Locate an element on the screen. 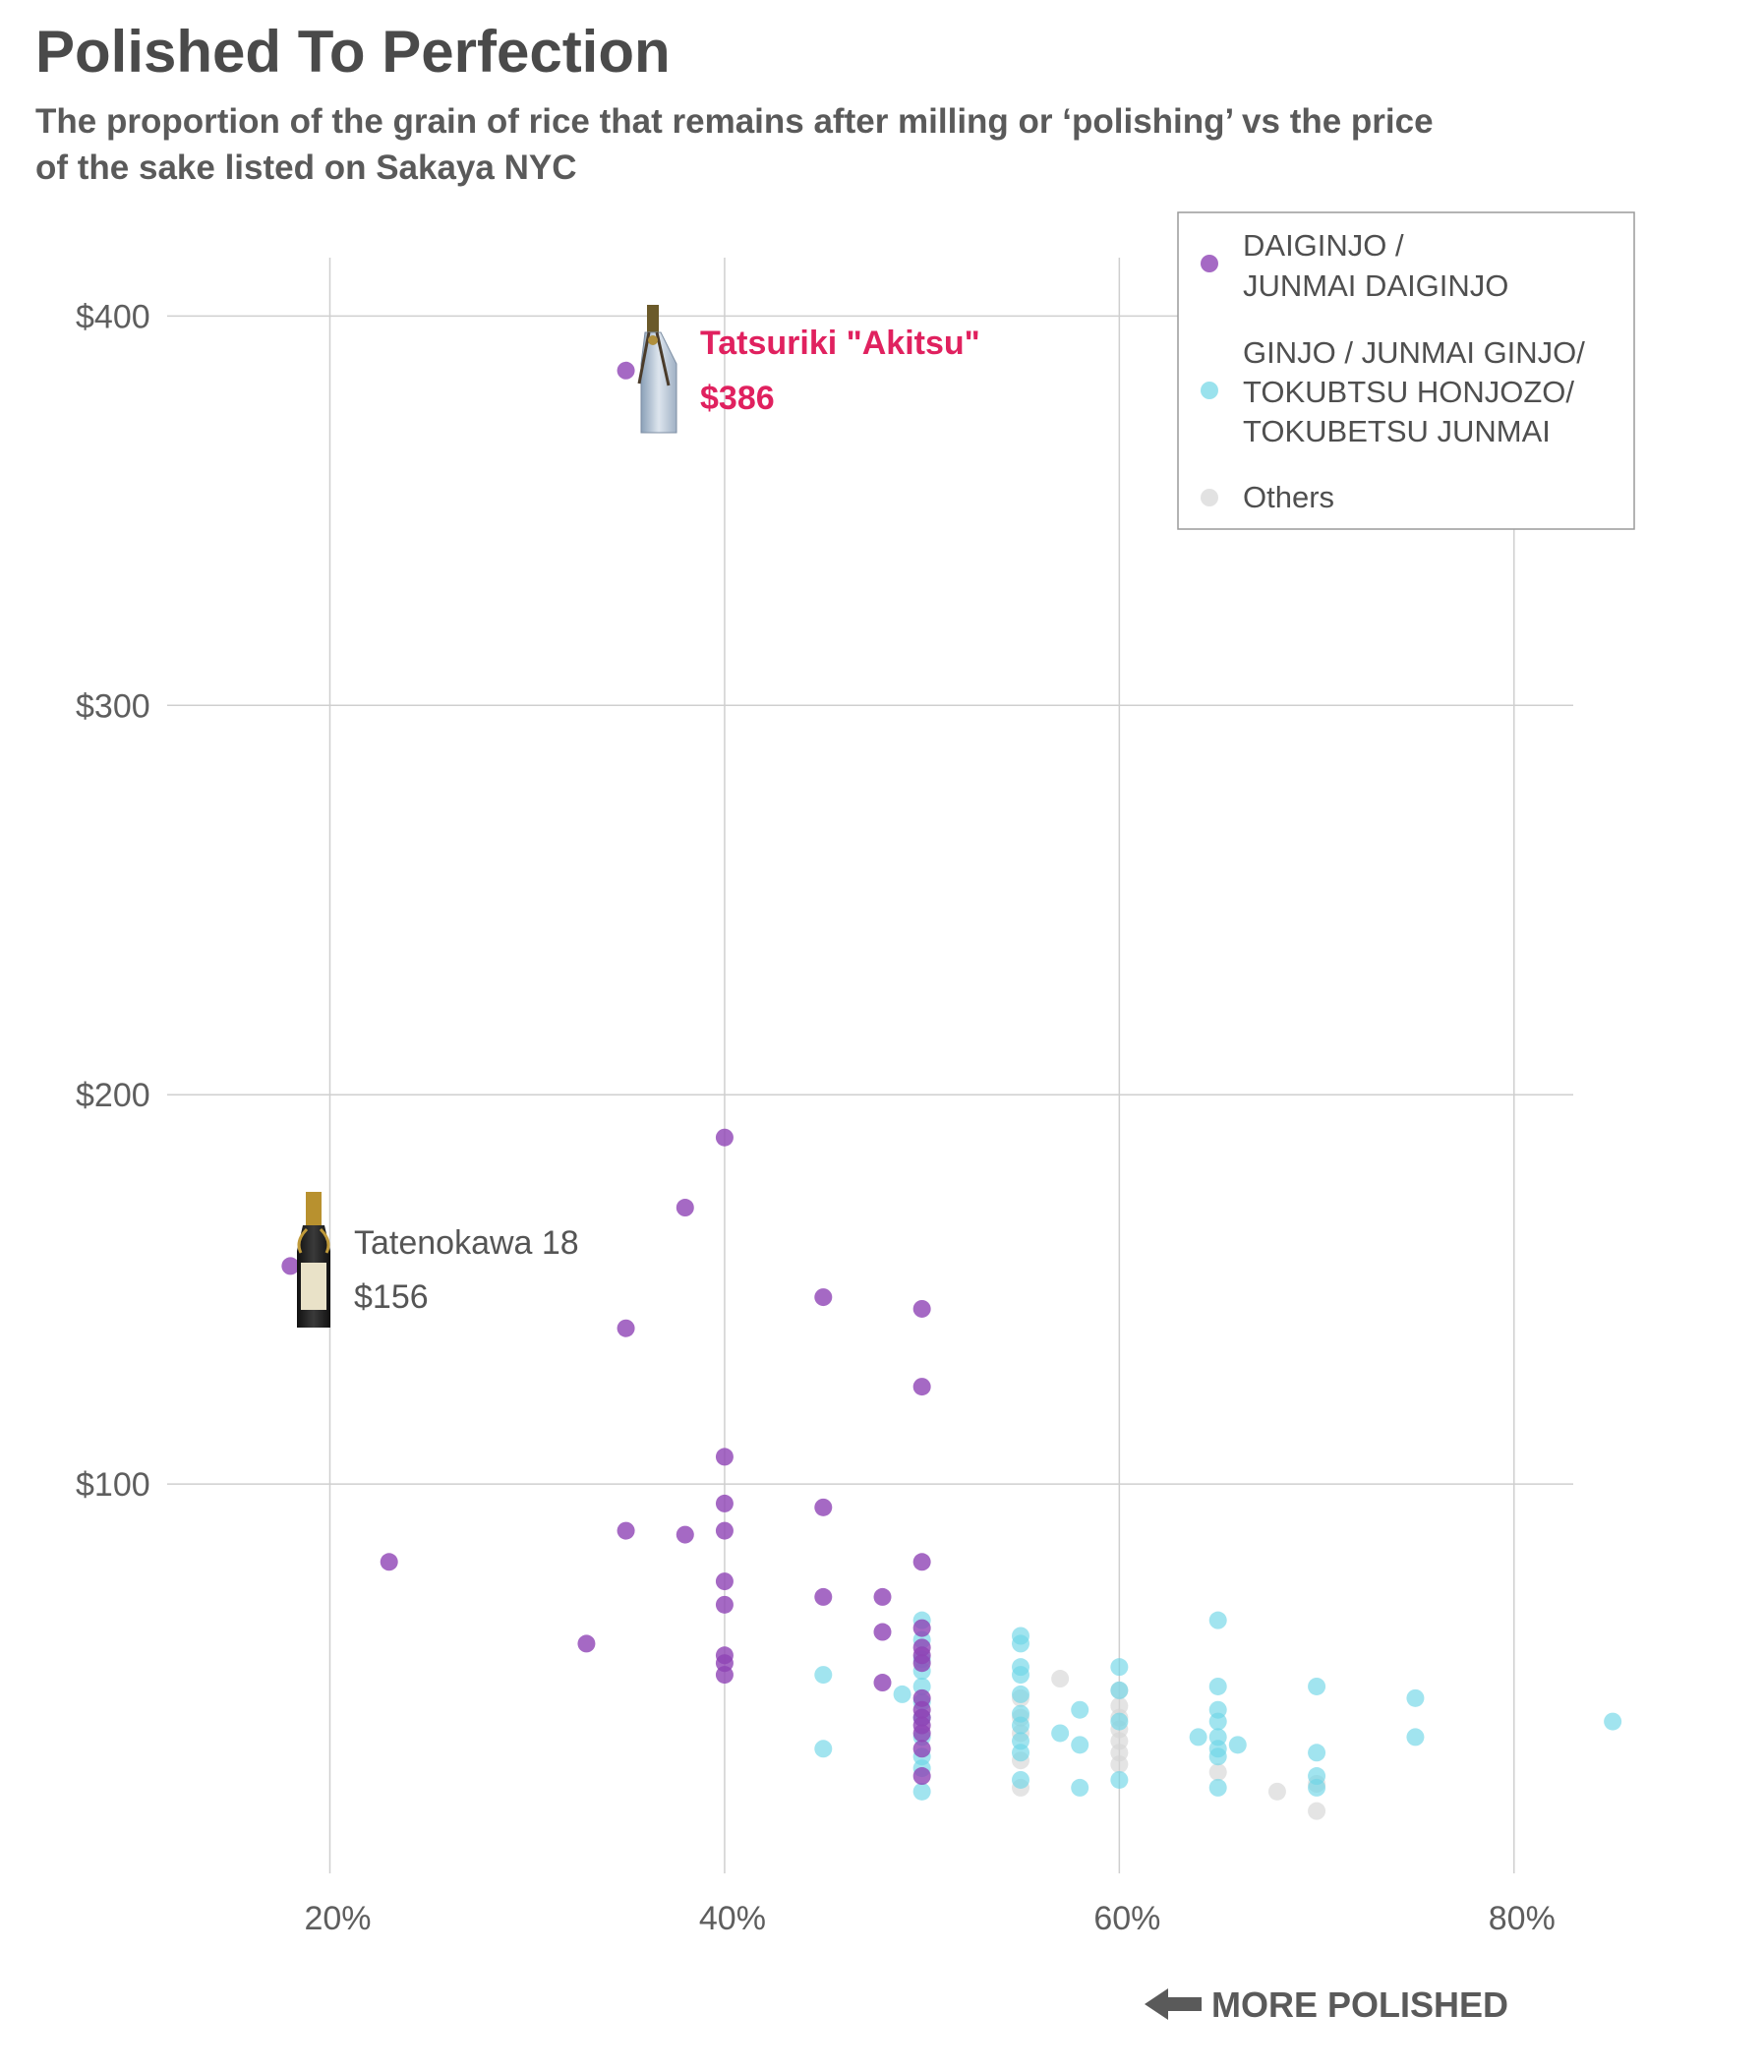 Image resolution: width=1764 pixels, height=2072 pixels. legend-label-others: Others is located at coordinates (1288, 497).